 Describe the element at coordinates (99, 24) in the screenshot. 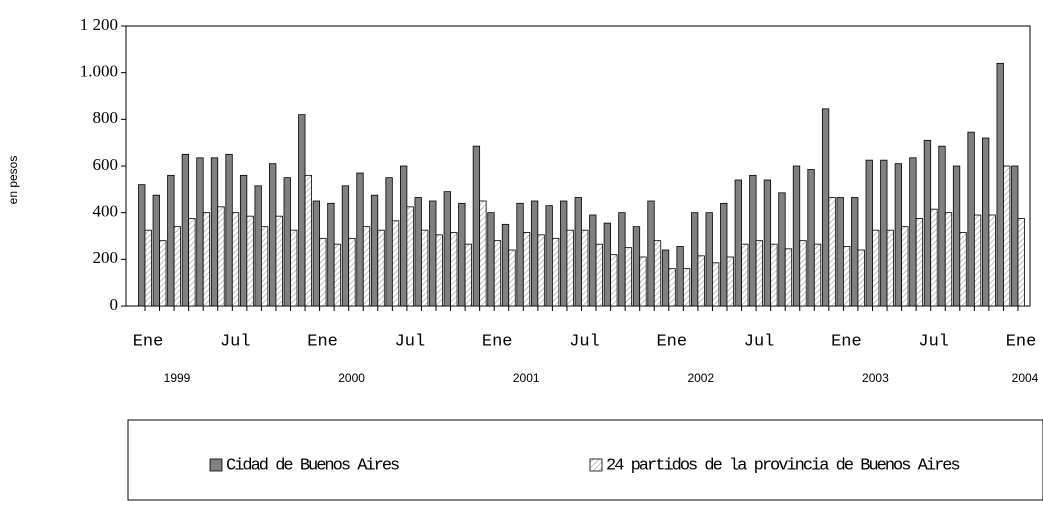

I see `y-tick-label: 1 200` at that location.